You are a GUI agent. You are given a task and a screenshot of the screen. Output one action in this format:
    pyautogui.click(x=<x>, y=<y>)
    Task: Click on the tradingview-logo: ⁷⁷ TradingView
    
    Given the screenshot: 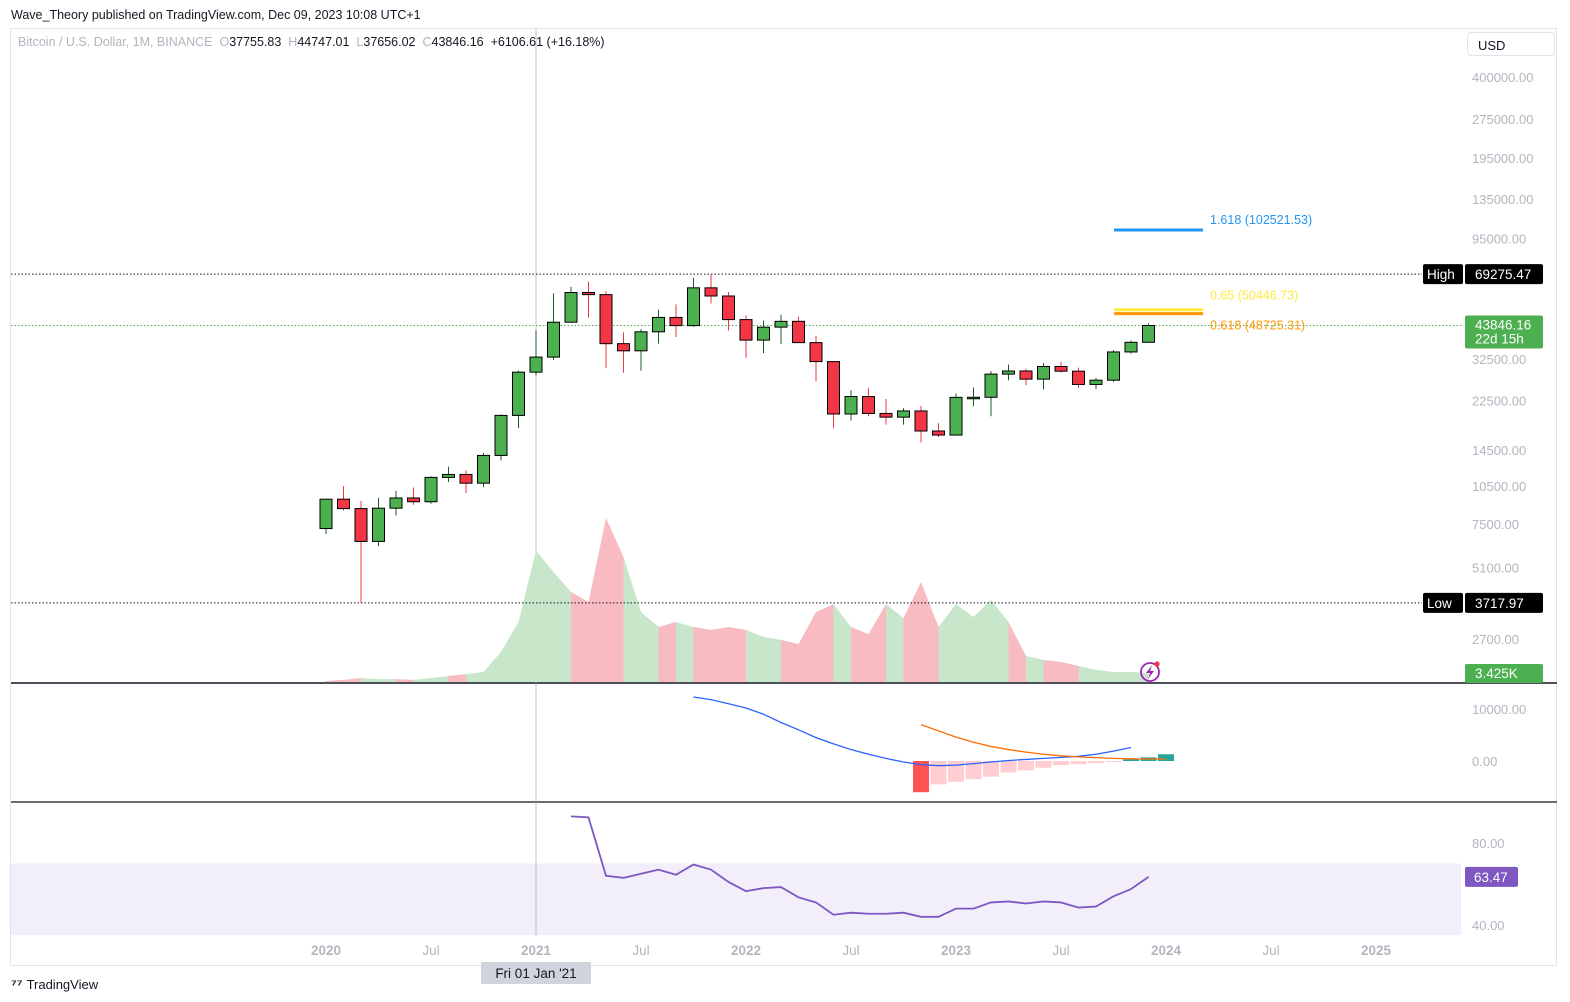 What is the action you would take?
    pyautogui.click(x=54, y=984)
    